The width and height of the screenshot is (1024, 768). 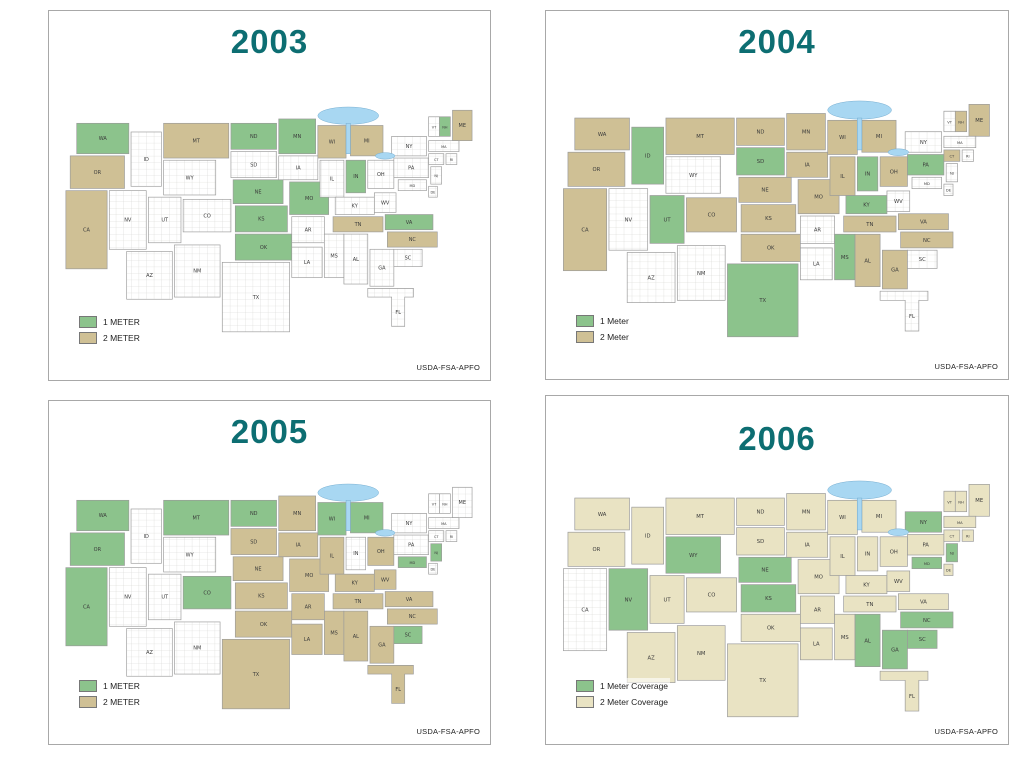 What do you see at coordinates (924, 523) in the screenshot?
I see `state-label-NY: NY` at bounding box center [924, 523].